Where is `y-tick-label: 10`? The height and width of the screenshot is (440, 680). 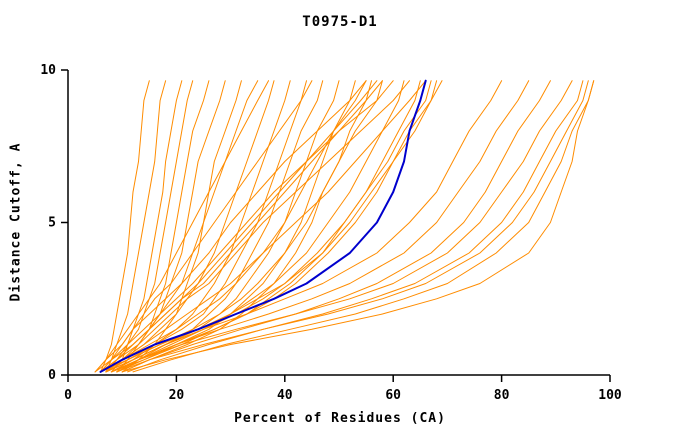
y-tick-label: 10 is located at coordinates (48, 70).